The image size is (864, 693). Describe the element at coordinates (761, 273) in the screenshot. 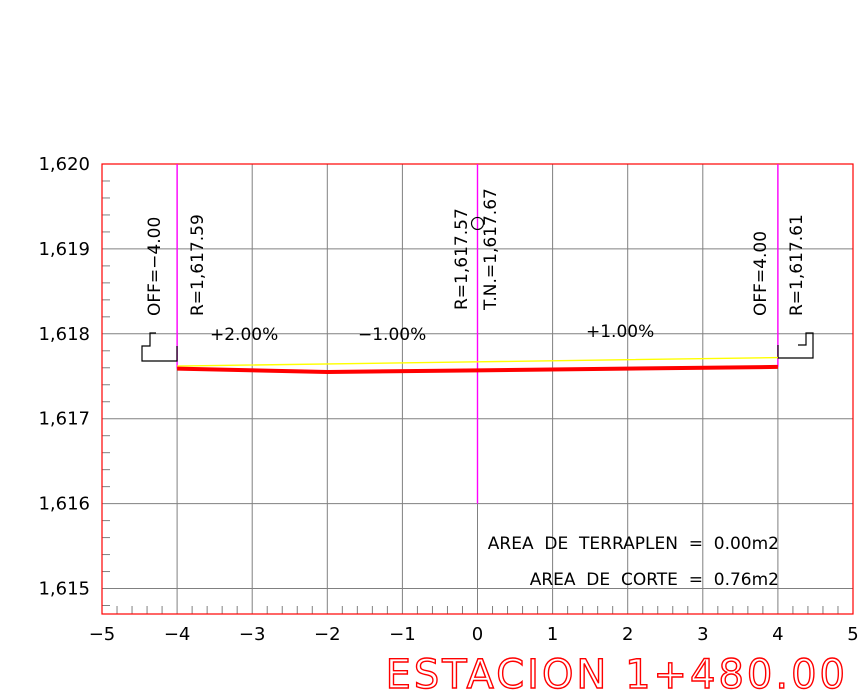

I see `offset-right-label: OFF=4.00` at that location.